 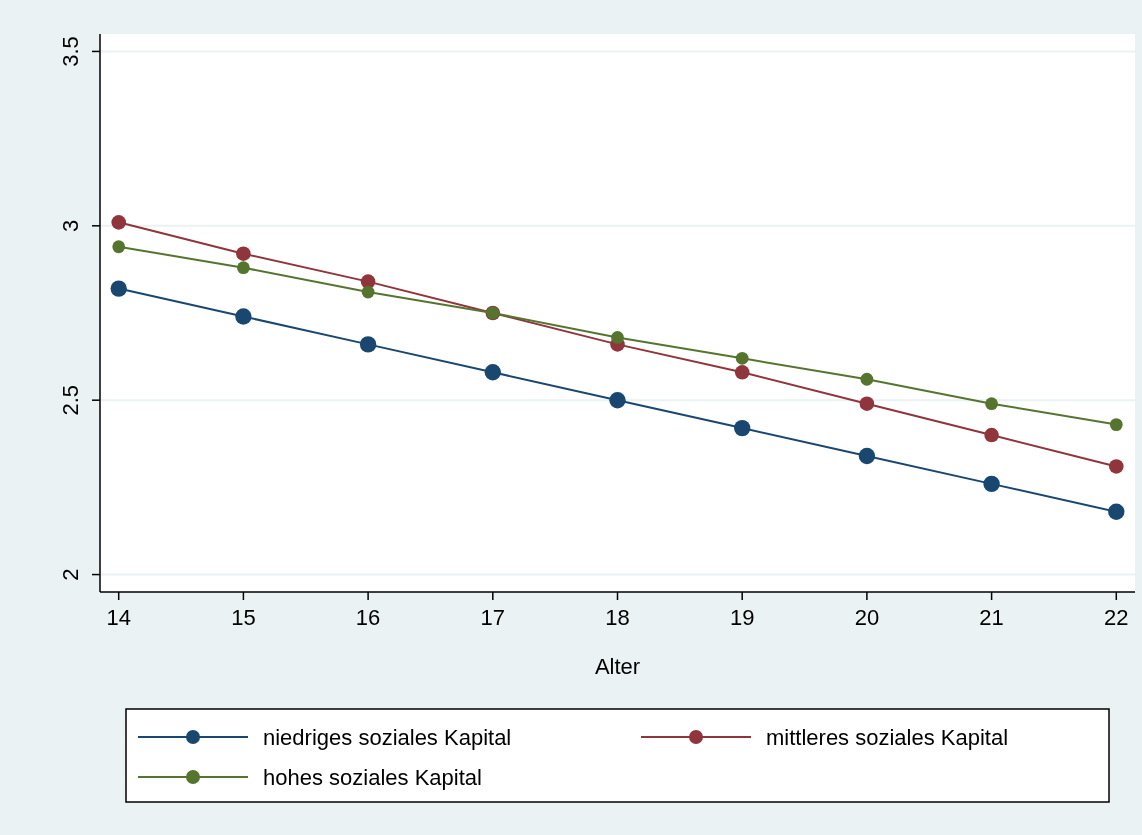 What do you see at coordinates (742, 617) in the screenshot?
I see `x-tick-label: 19` at bounding box center [742, 617].